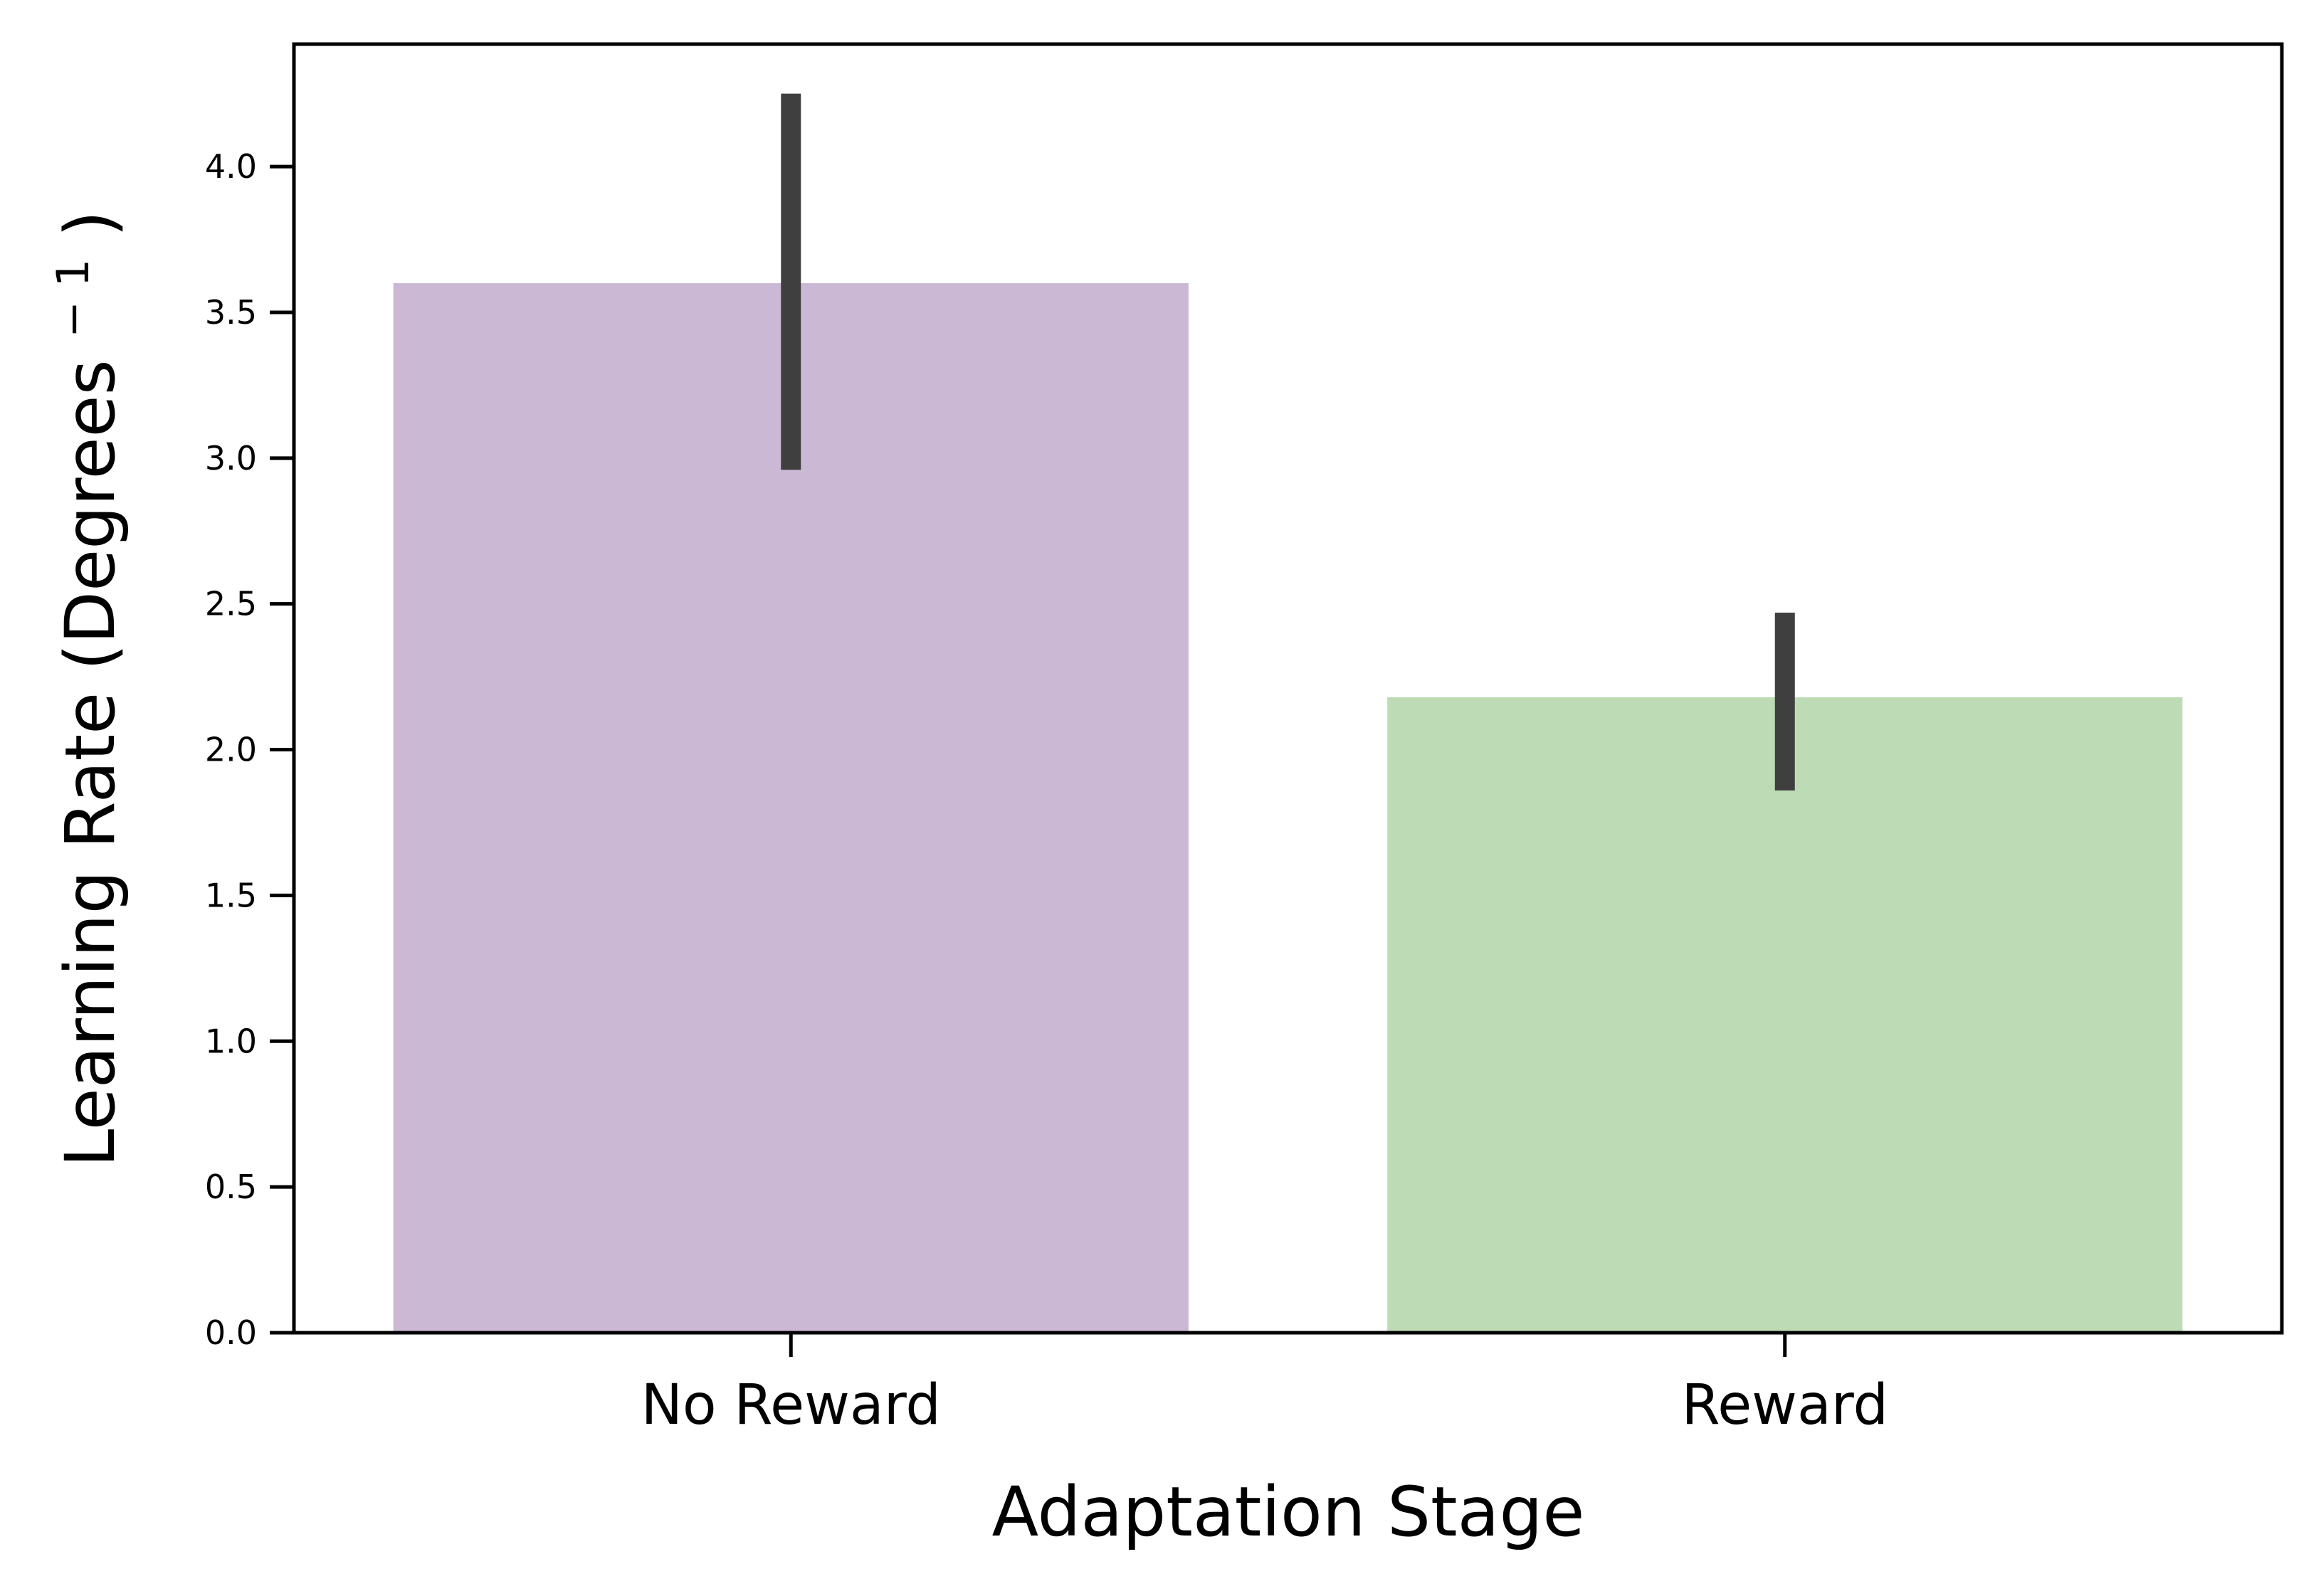 This screenshot has height=1596, width=2321. What do you see at coordinates (1785, 1405) in the screenshot?
I see `x-tick-label: Reward` at bounding box center [1785, 1405].